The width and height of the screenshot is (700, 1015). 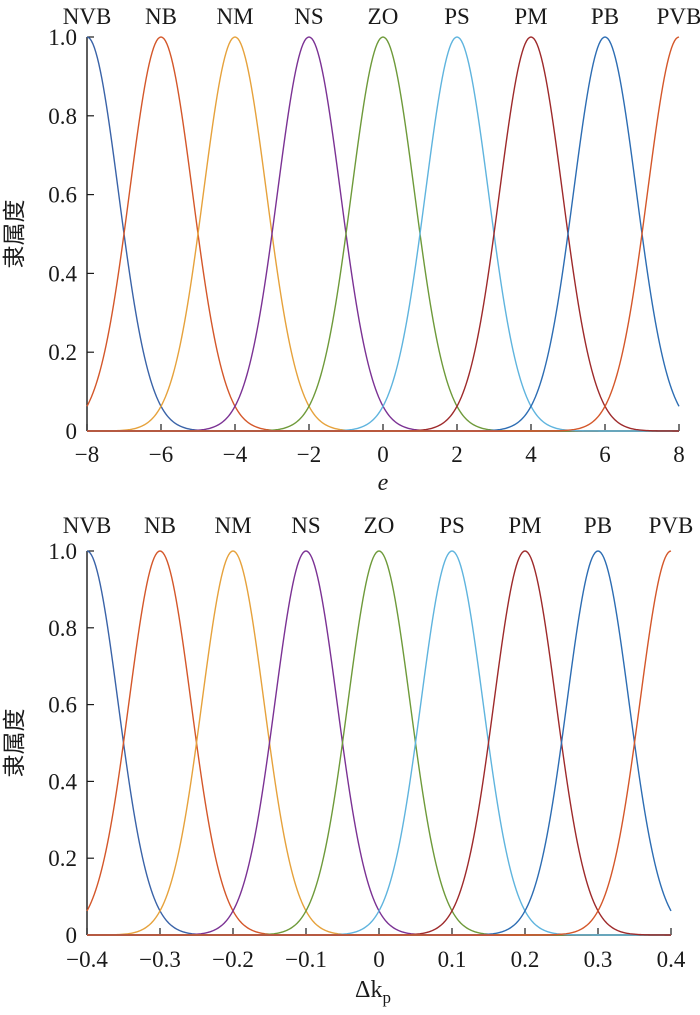 What do you see at coordinates (306, 959) in the screenshot?
I see `x-tick-label: −0.1` at bounding box center [306, 959].